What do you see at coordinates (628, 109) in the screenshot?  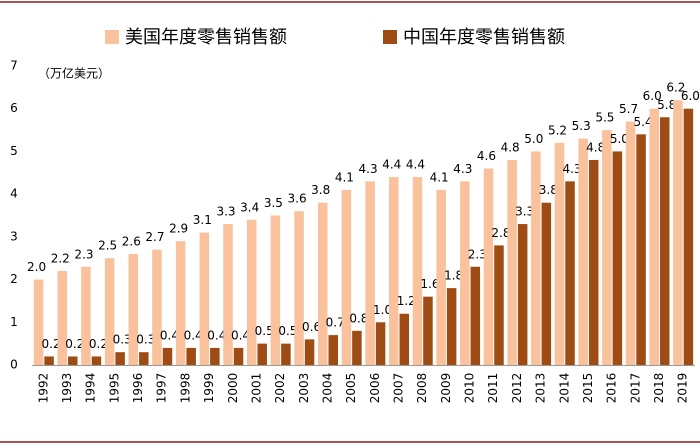 I see `value-label: 5.7` at bounding box center [628, 109].